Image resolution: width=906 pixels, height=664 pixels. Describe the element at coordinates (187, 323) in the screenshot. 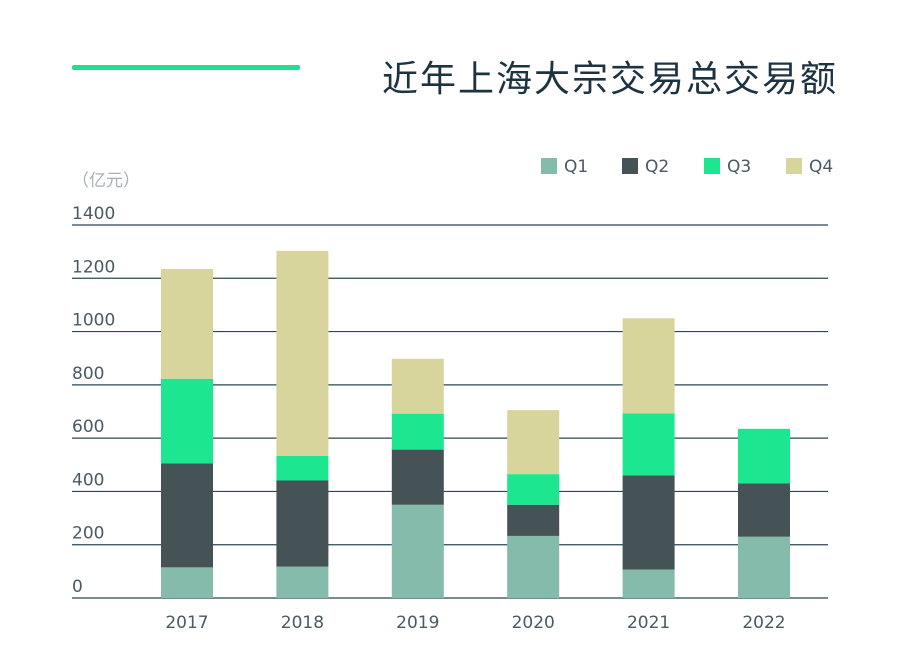

I see `bar-2017-q4` at that location.